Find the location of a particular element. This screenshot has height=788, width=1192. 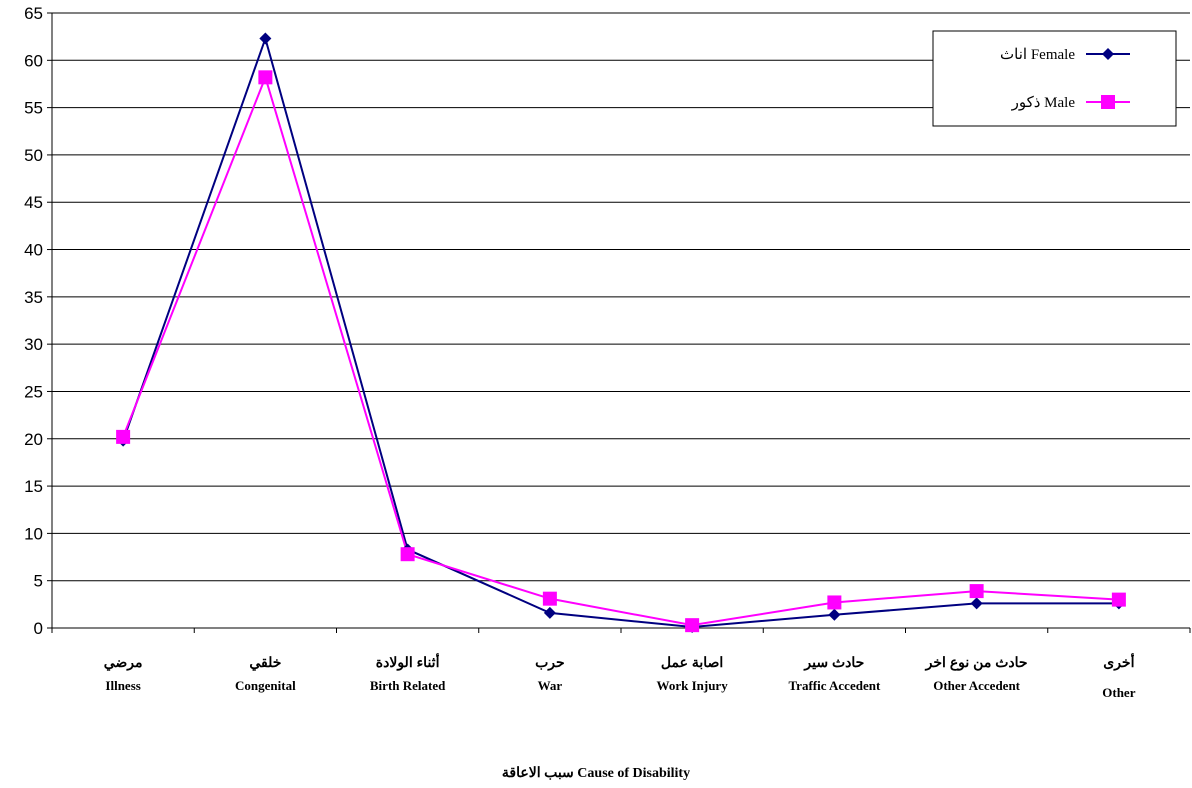

y-tick-label: 5 is located at coordinates (38, 581).